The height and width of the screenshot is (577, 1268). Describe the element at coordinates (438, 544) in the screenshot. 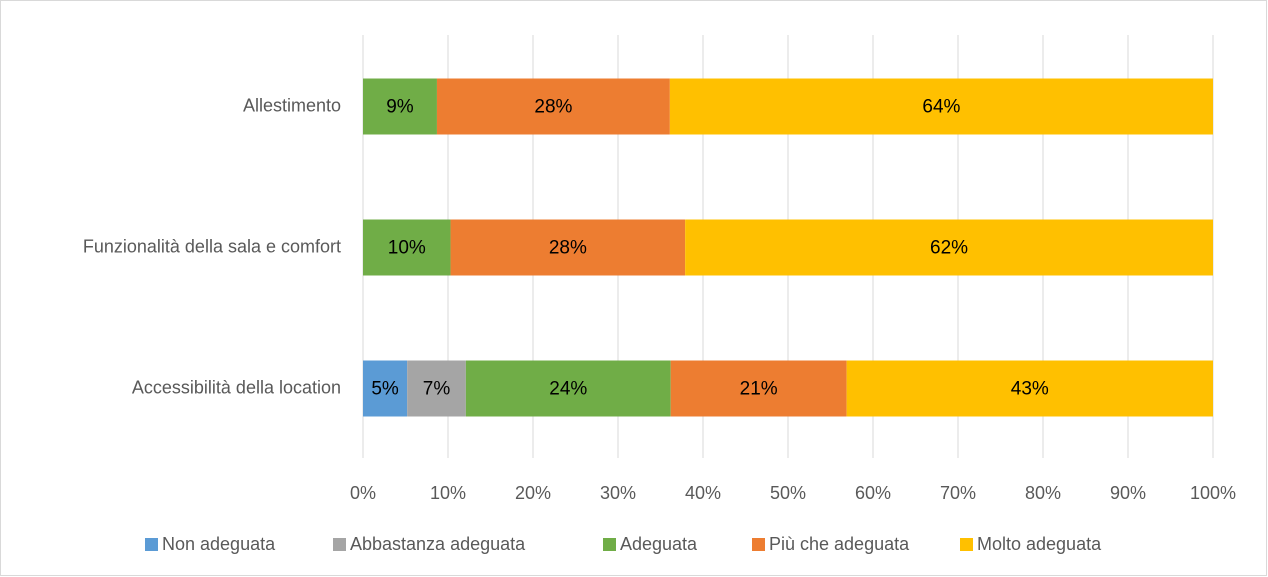

I see `legend-label: Abbastanza adeguata` at that location.